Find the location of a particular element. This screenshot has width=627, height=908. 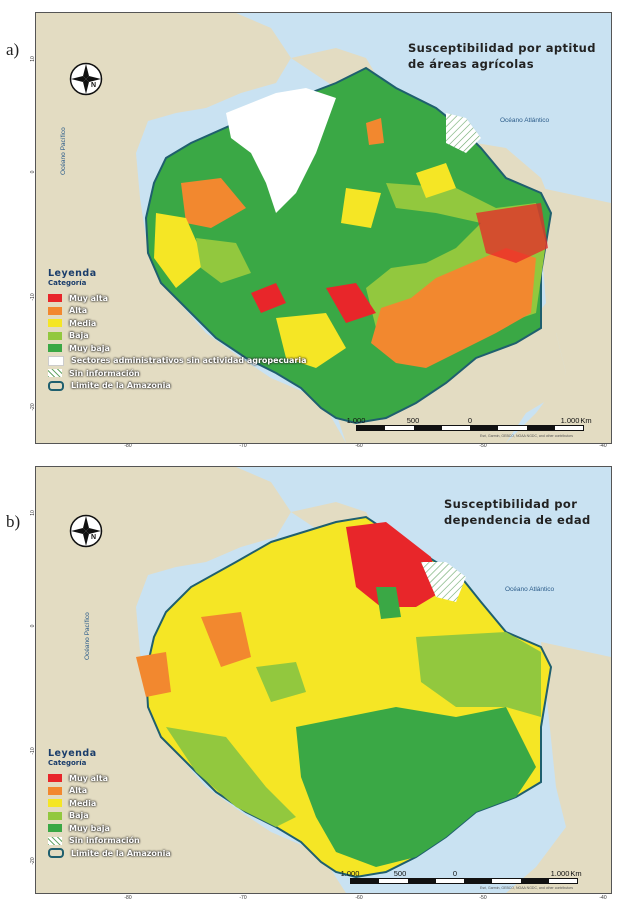

patch-baja-center is located at coordinates (281, 682).